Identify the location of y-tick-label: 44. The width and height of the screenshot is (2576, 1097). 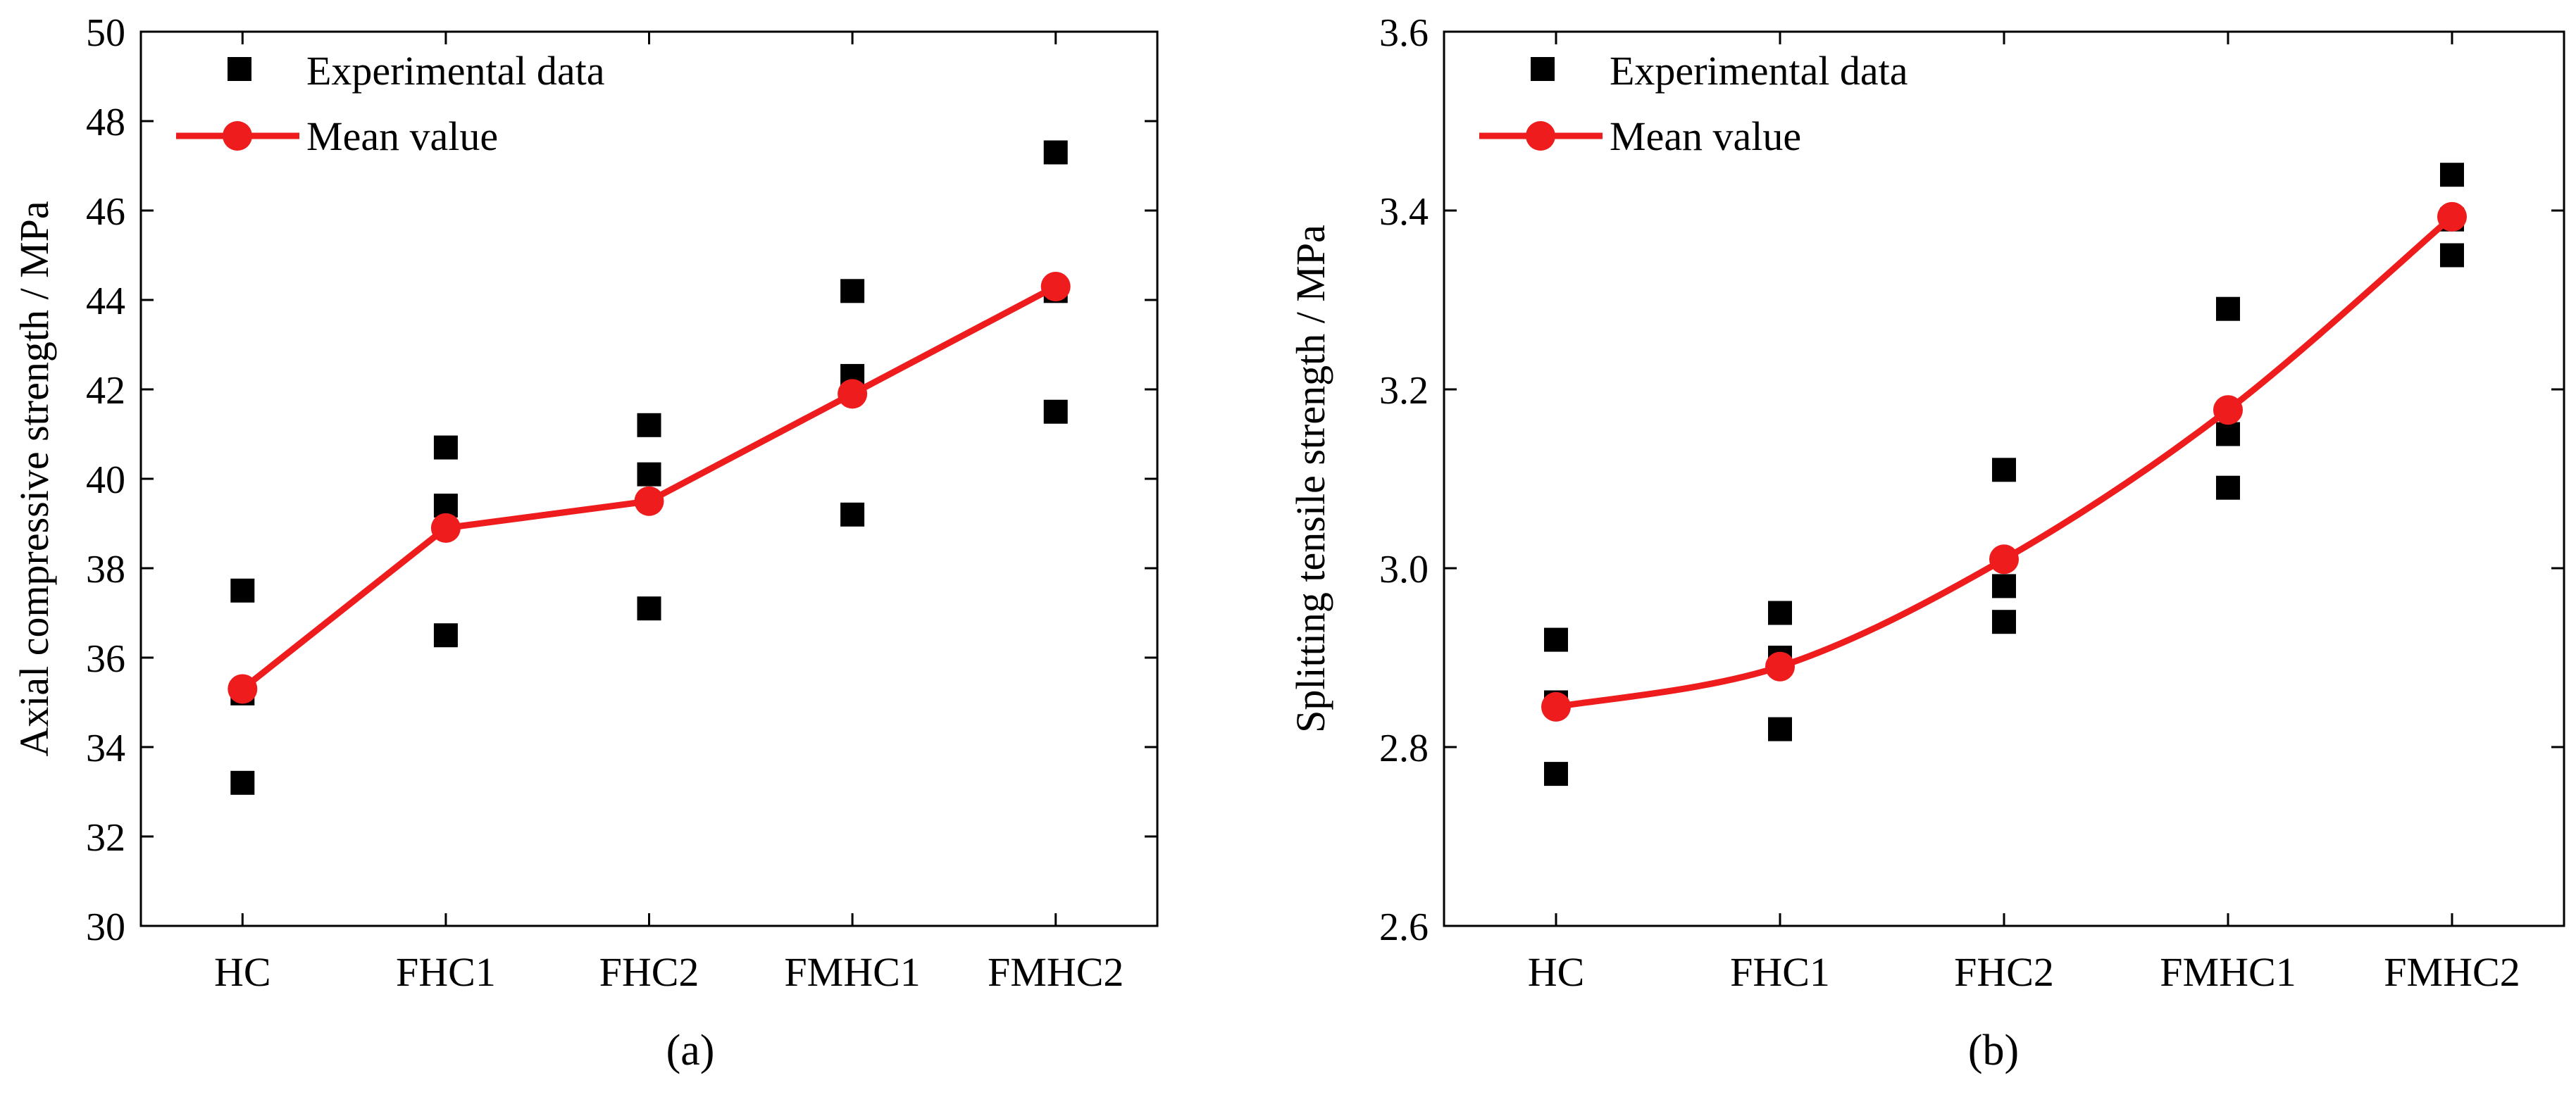
(105, 301).